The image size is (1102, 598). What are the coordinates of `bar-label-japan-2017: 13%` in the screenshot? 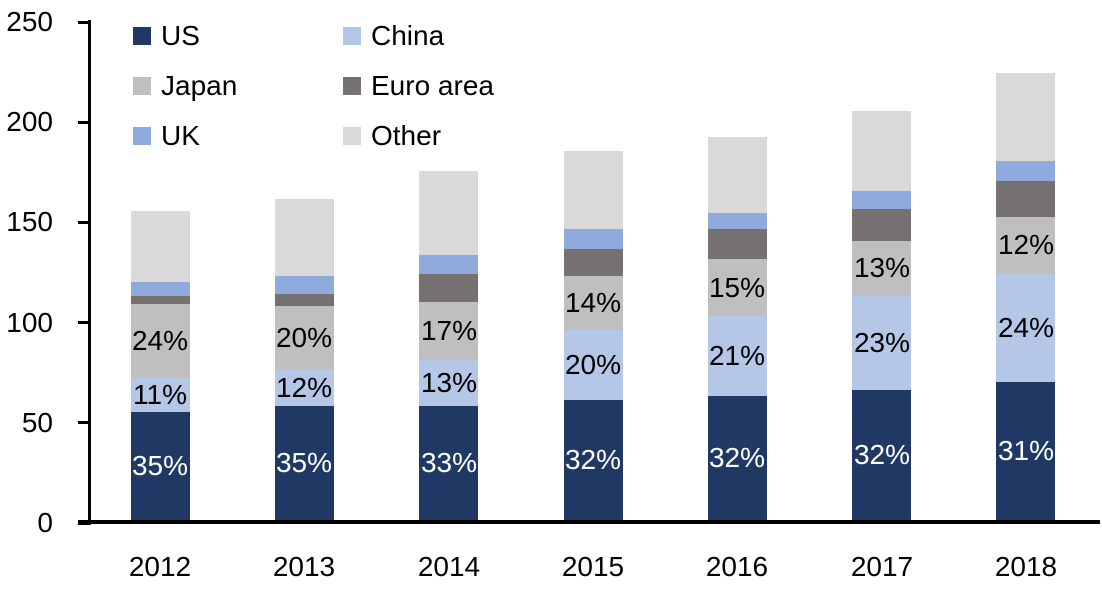 It's located at (882, 267).